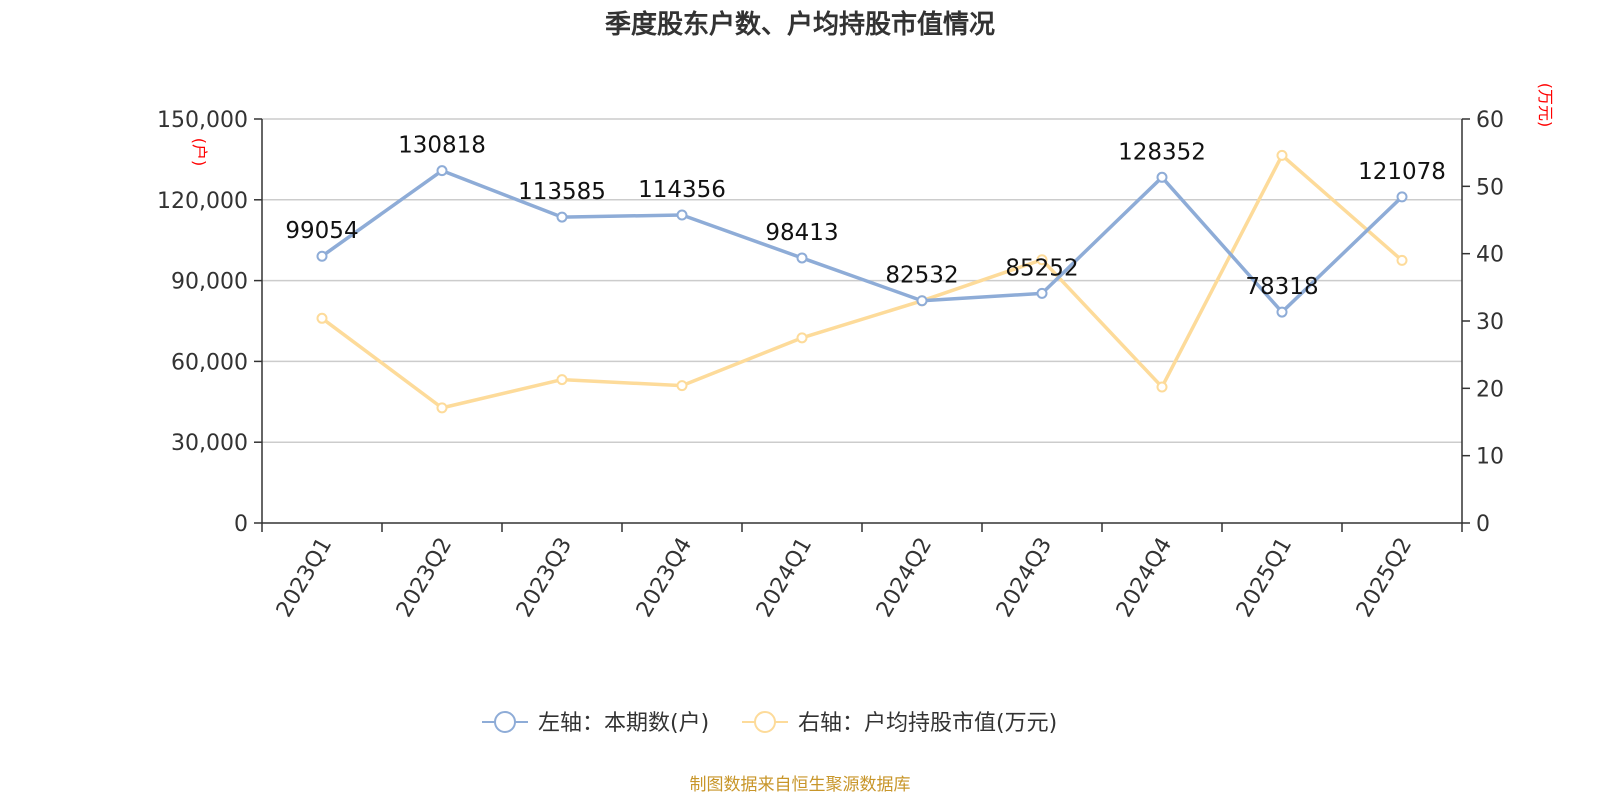 The width and height of the screenshot is (1600, 800). Describe the element at coordinates (1041, 268) in the screenshot. I see `data-label: 85252` at that location.